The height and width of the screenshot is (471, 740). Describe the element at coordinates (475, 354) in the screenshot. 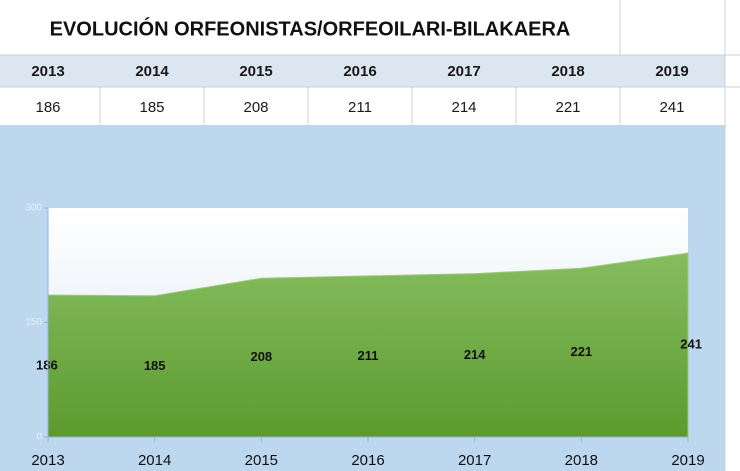

I see `data-label: 214` at that location.